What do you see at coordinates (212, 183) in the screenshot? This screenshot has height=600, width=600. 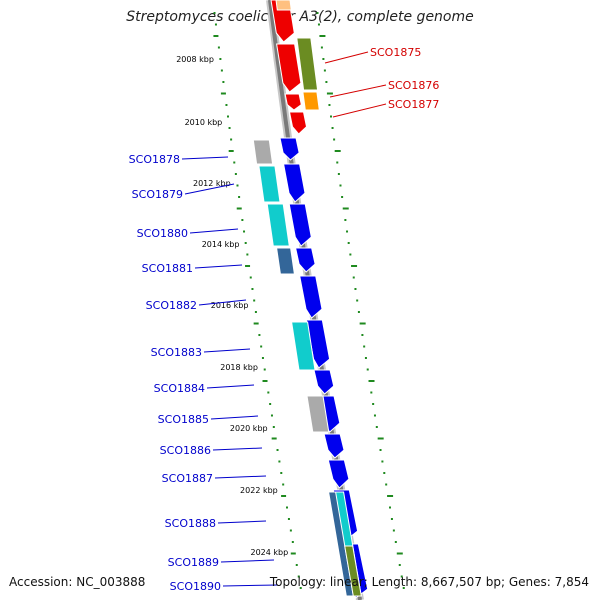 I see `kbp-label: 2012 kbp` at bounding box center [212, 183].